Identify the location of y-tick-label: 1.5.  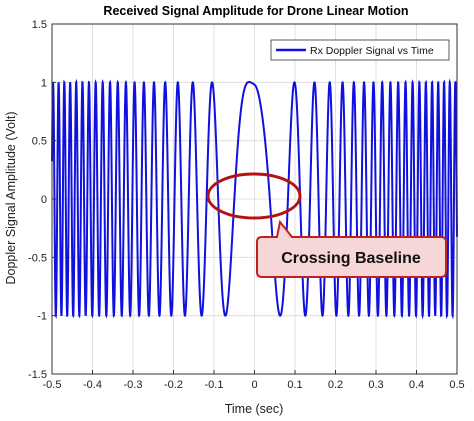
(39, 25).